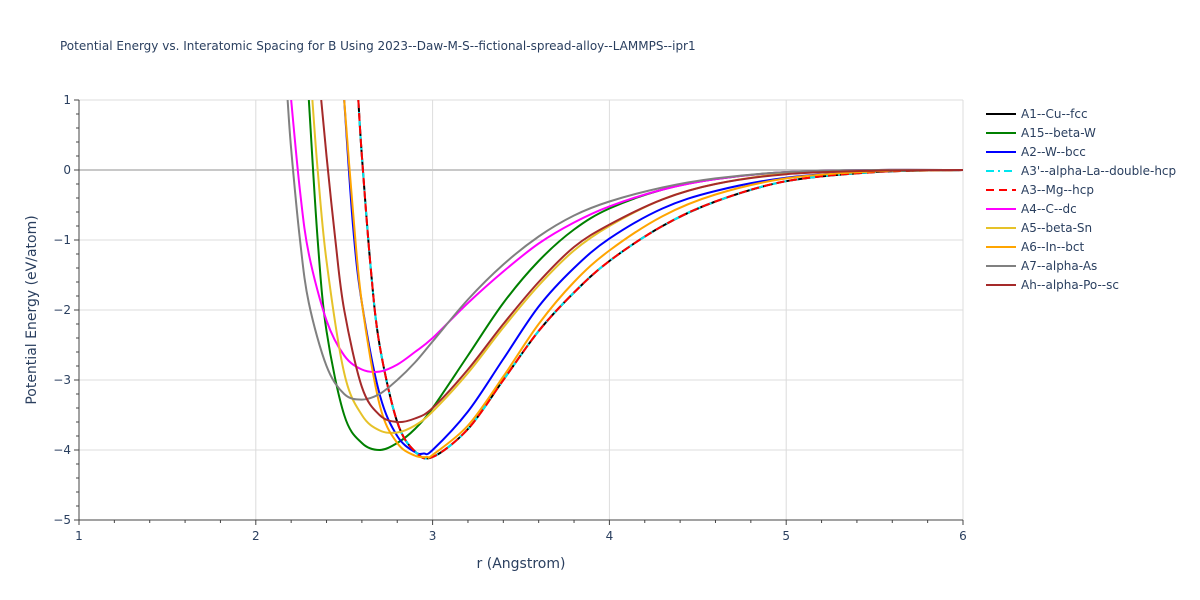 The image size is (1200, 600). Describe the element at coordinates (62, 520) in the screenshot. I see `y-tick-label: −5` at that location.